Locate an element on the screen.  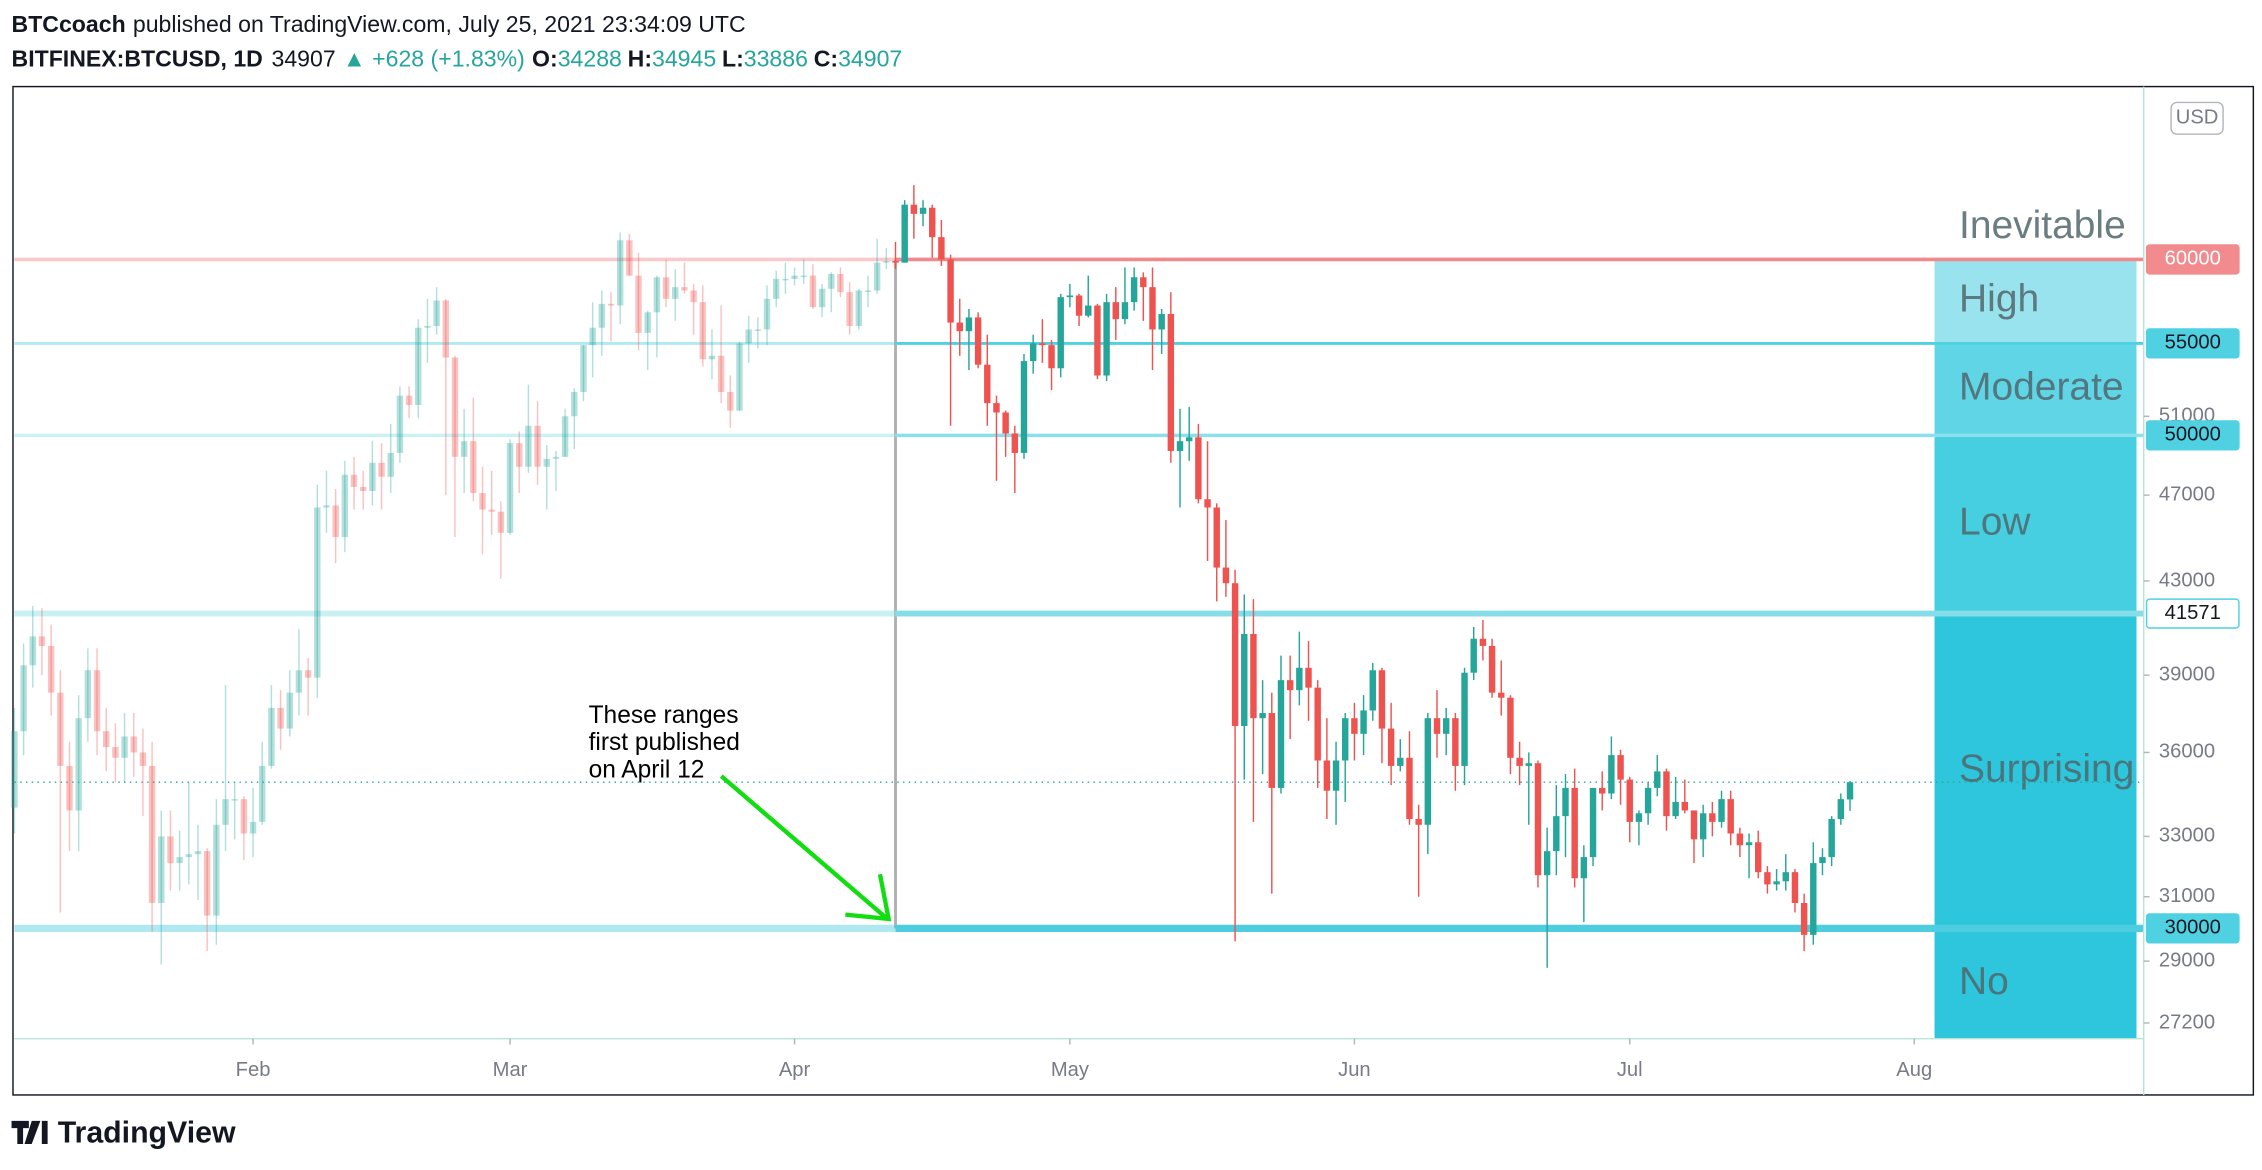
logo-icon is located at coordinates (29, 1132).